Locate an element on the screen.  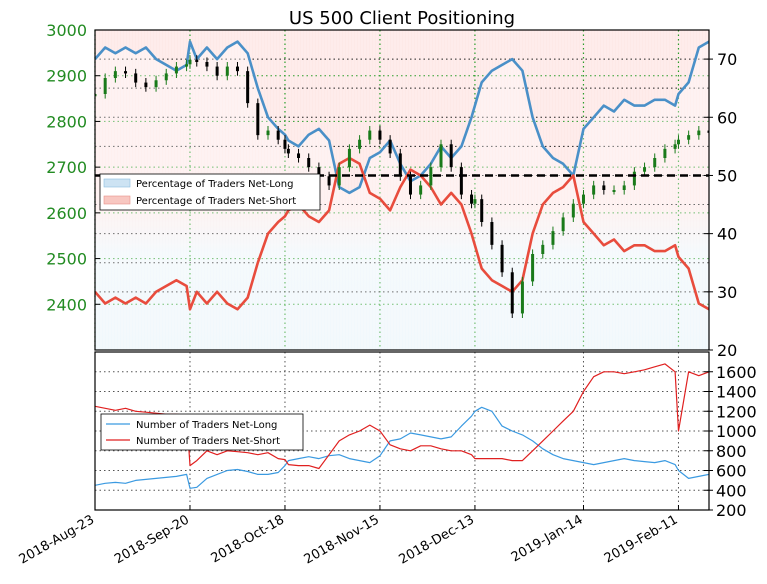
x-axis-tick-label: 2019-Feb-11 is located at coordinates (641, 539).